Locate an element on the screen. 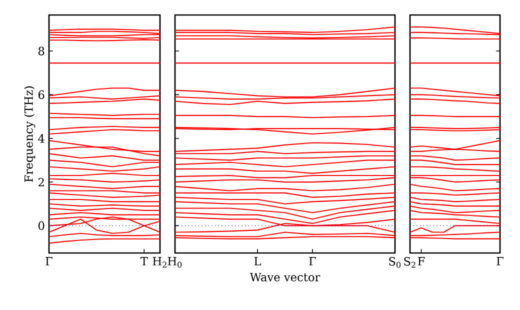 The image size is (520, 310). x-tick-label: S$_{2}$ is located at coordinates (410, 262).